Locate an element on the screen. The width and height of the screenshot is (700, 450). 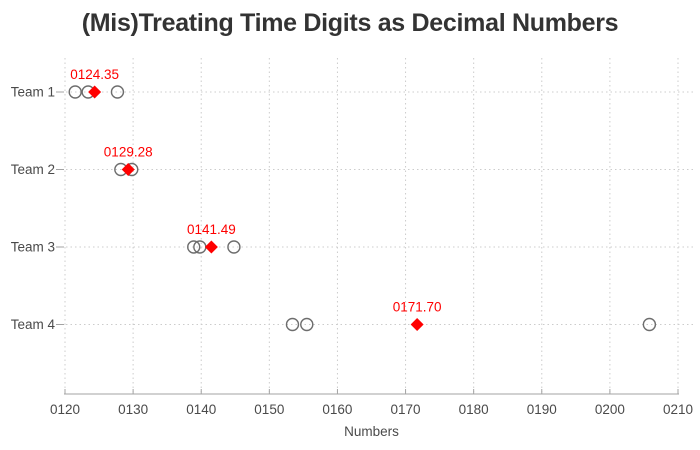
y-category-label: Team 1 is located at coordinates (33, 92).